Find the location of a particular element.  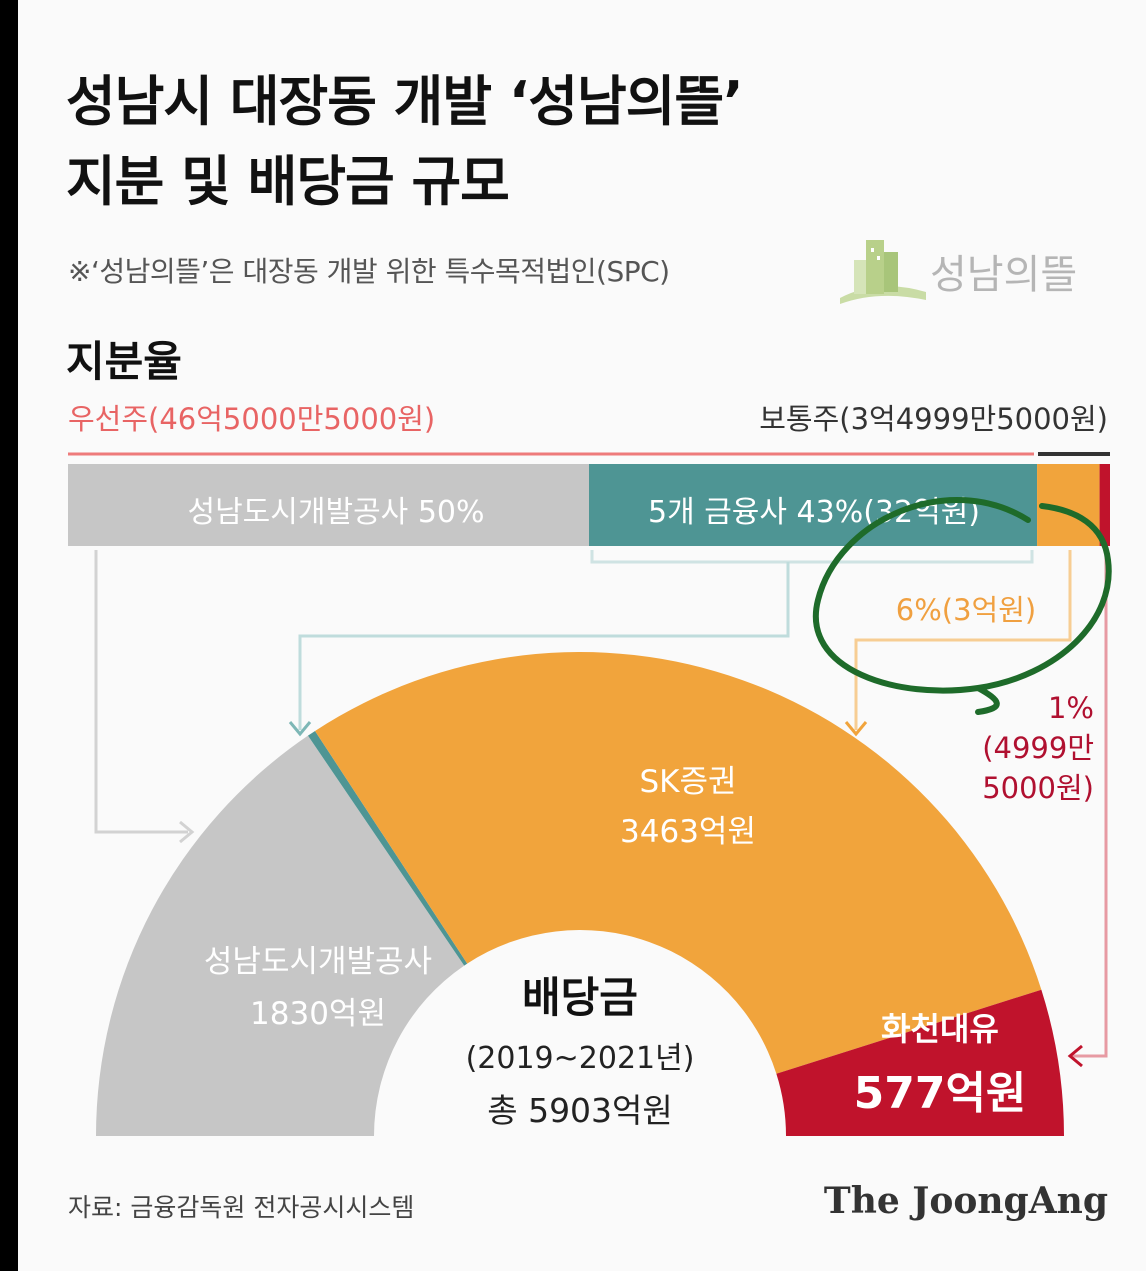

section-title: 지분율 is located at coordinates (124, 361).